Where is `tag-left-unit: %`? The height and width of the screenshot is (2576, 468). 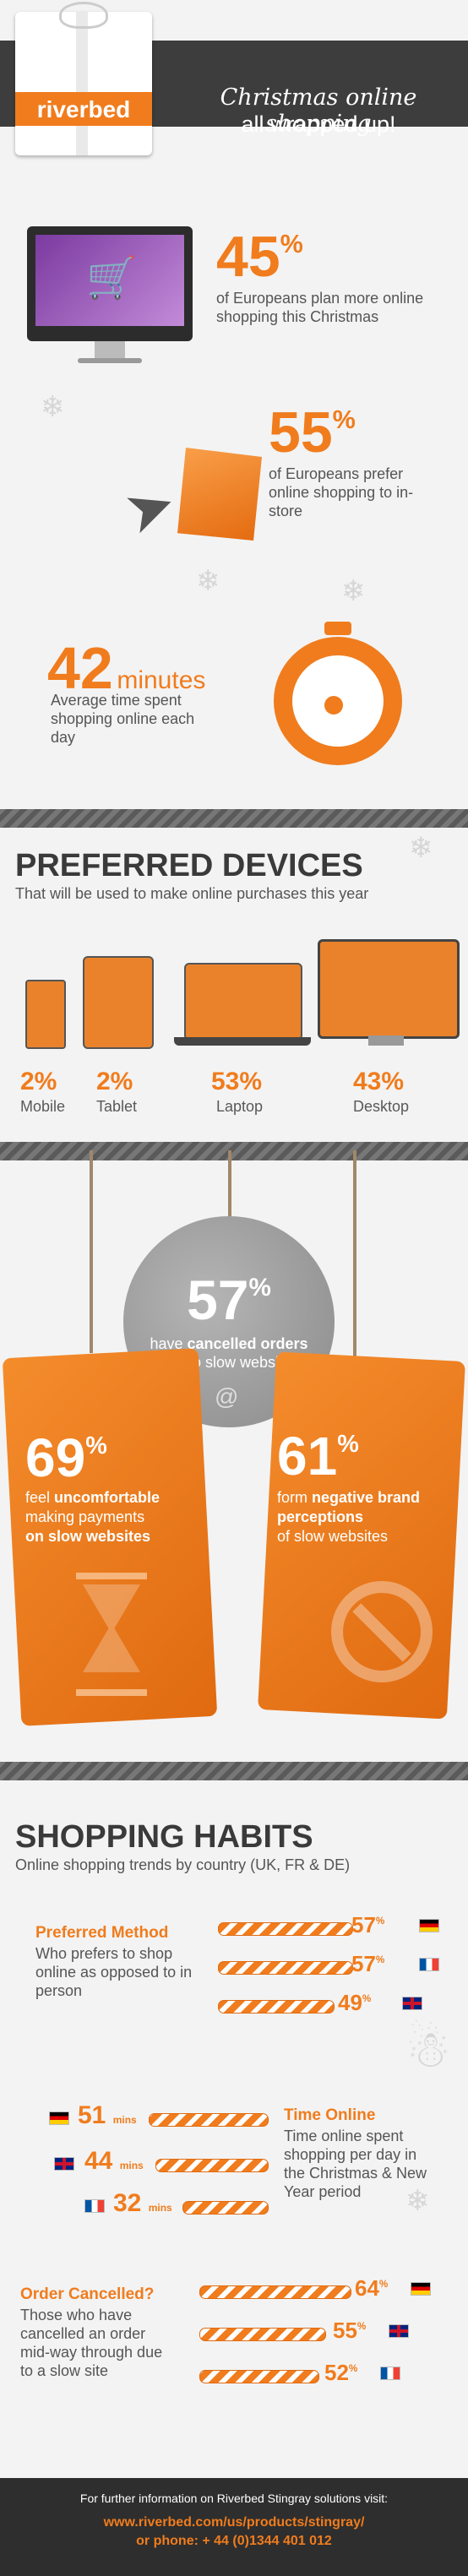 tag-left-unit: % is located at coordinates (96, 1445).